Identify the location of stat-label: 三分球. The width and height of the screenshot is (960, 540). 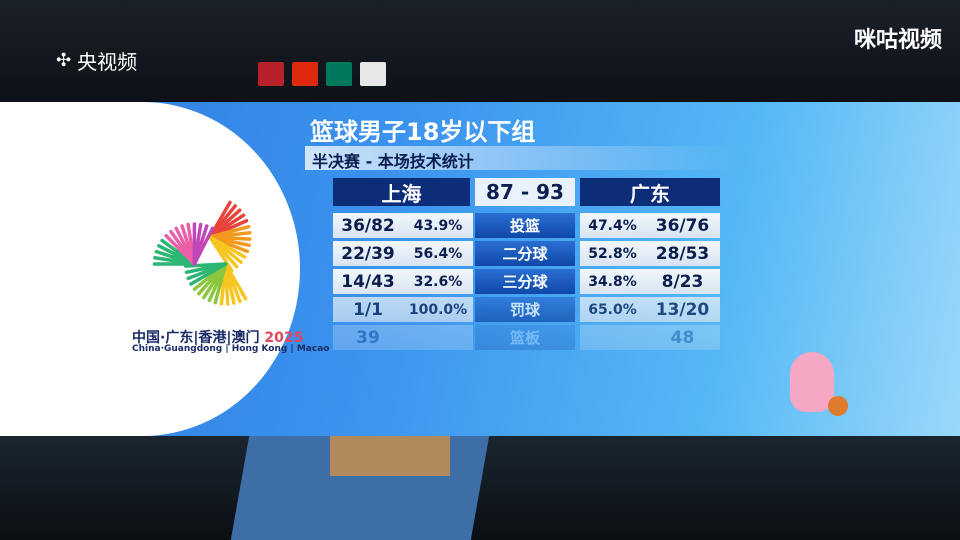
(525, 281).